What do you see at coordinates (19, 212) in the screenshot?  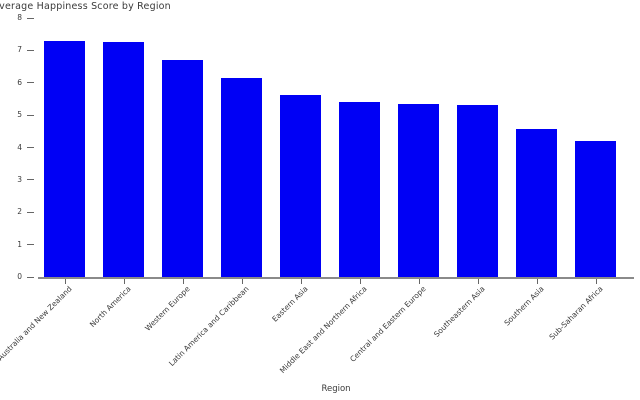 I see `y-tick-label: 2` at bounding box center [19, 212].